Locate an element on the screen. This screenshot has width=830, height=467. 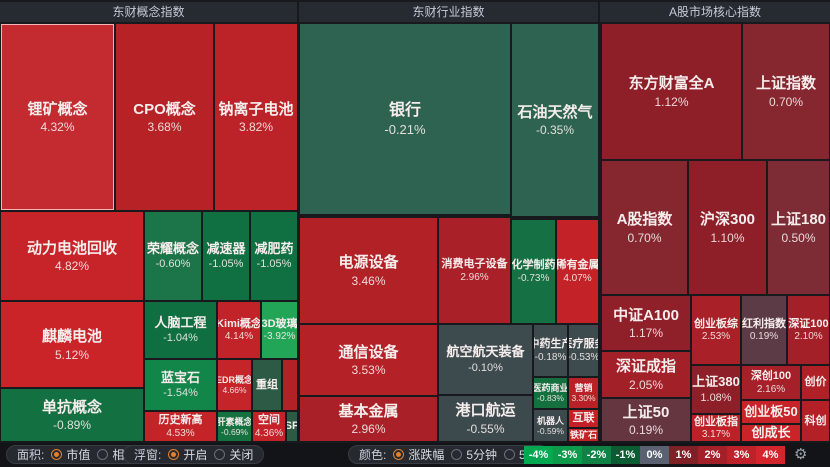
color-label: 颜色: is located at coordinates (373, 455).